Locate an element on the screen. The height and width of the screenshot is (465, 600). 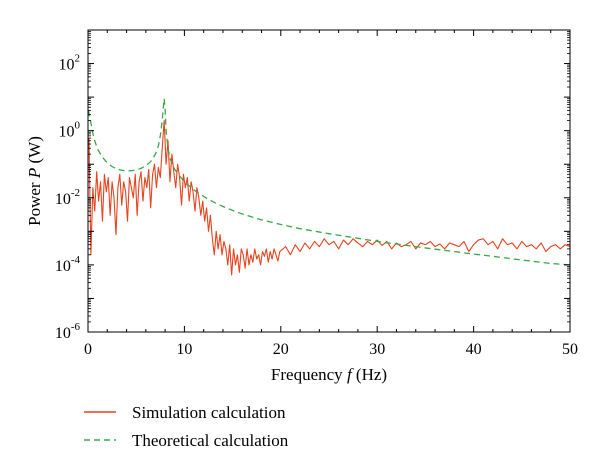
x-tick-label: 40 is located at coordinates (474, 349).